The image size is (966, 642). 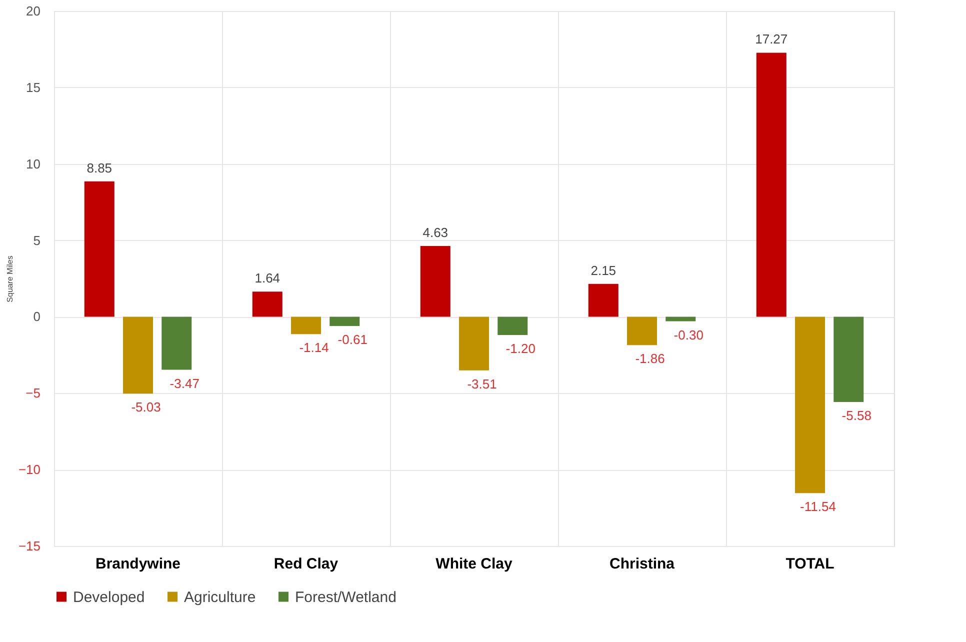 I want to click on data-label: -3.51, so click(x=482, y=384).